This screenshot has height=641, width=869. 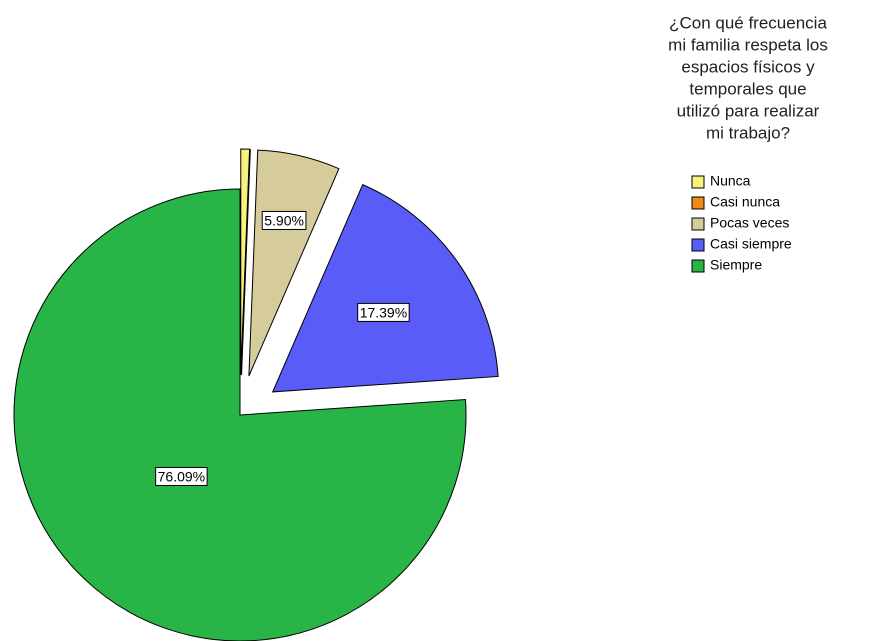 What do you see at coordinates (748, 132) in the screenshot?
I see `chart-title: mi trabajo?` at bounding box center [748, 132].